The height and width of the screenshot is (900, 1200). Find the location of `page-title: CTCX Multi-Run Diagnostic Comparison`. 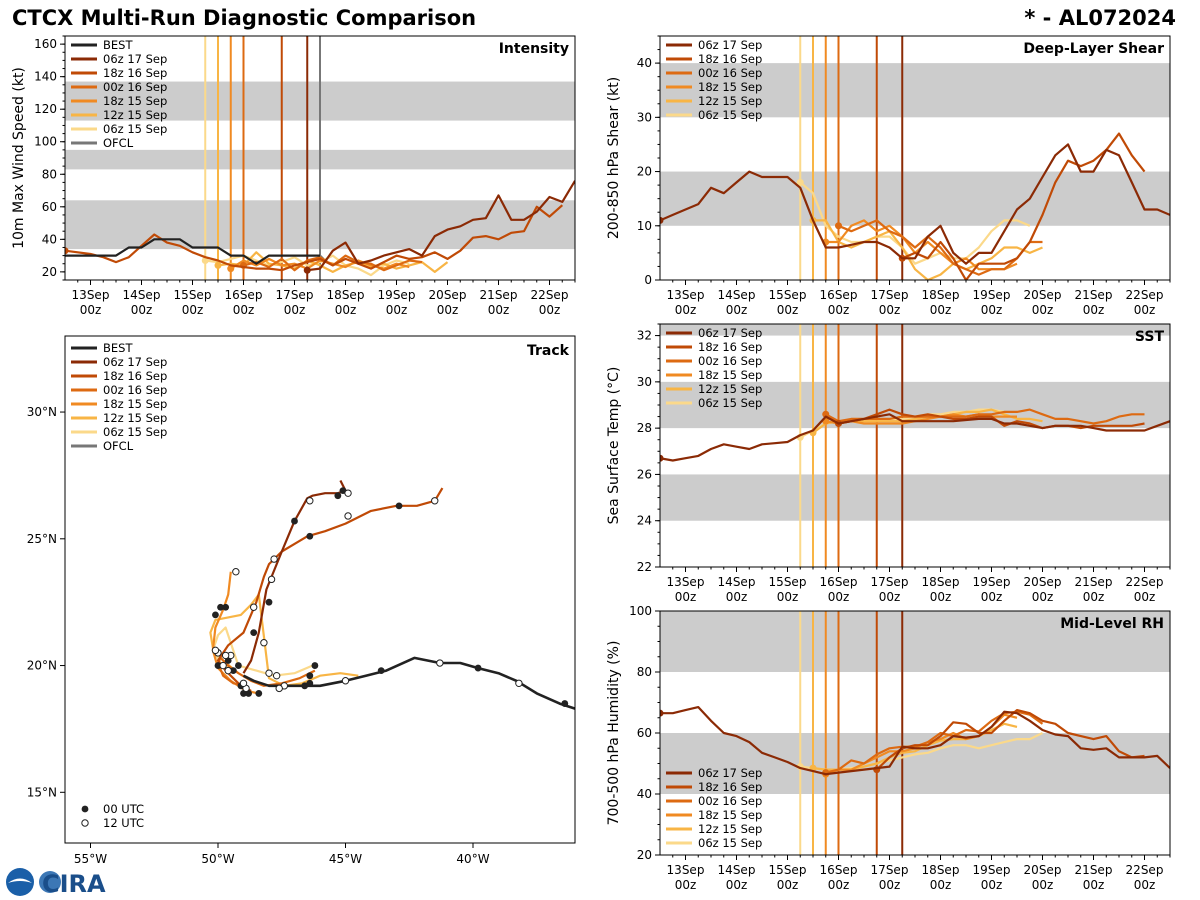

page-title: CTCX Multi-Run Diagnostic Comparison is located at coordinates (244, 18).